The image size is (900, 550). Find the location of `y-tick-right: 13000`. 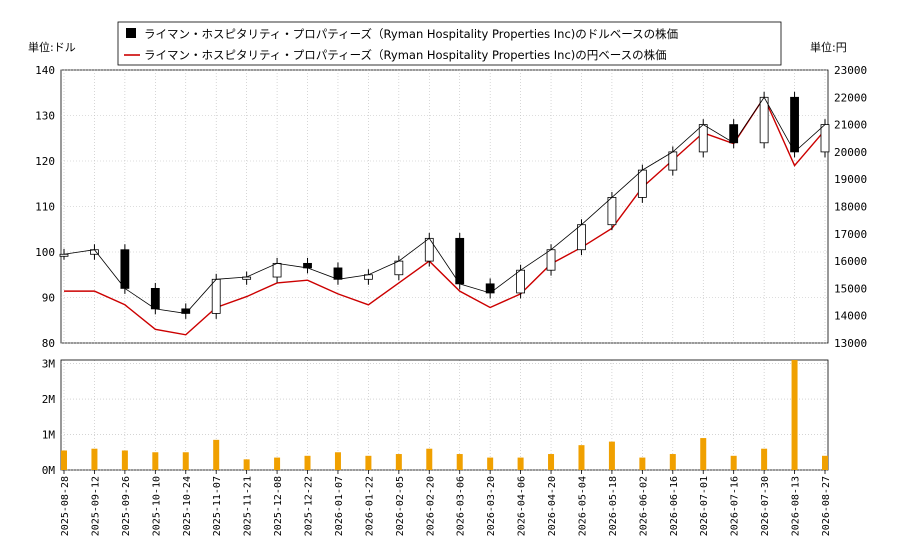

y-tick-right: 13000 is located at coordinates (850, 343).